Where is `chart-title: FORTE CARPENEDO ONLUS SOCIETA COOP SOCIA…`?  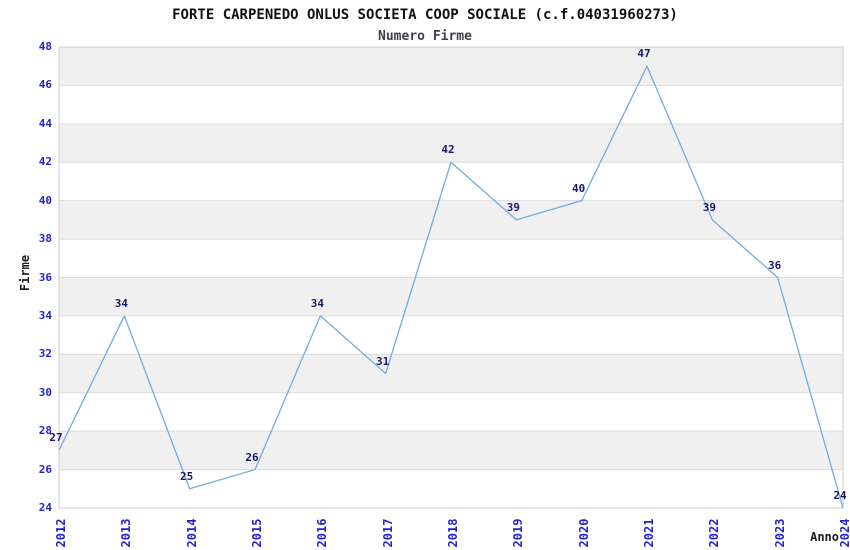
chart-title: FORTE CARPENEDO ONLUS SOCIETA COOP SOCIA… is located at coordinates (425, 15).